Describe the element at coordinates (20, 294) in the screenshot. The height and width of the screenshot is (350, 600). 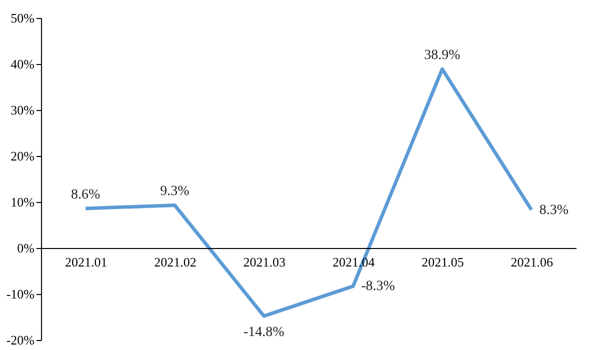
I see `y-tick-label: -10%` at that location.